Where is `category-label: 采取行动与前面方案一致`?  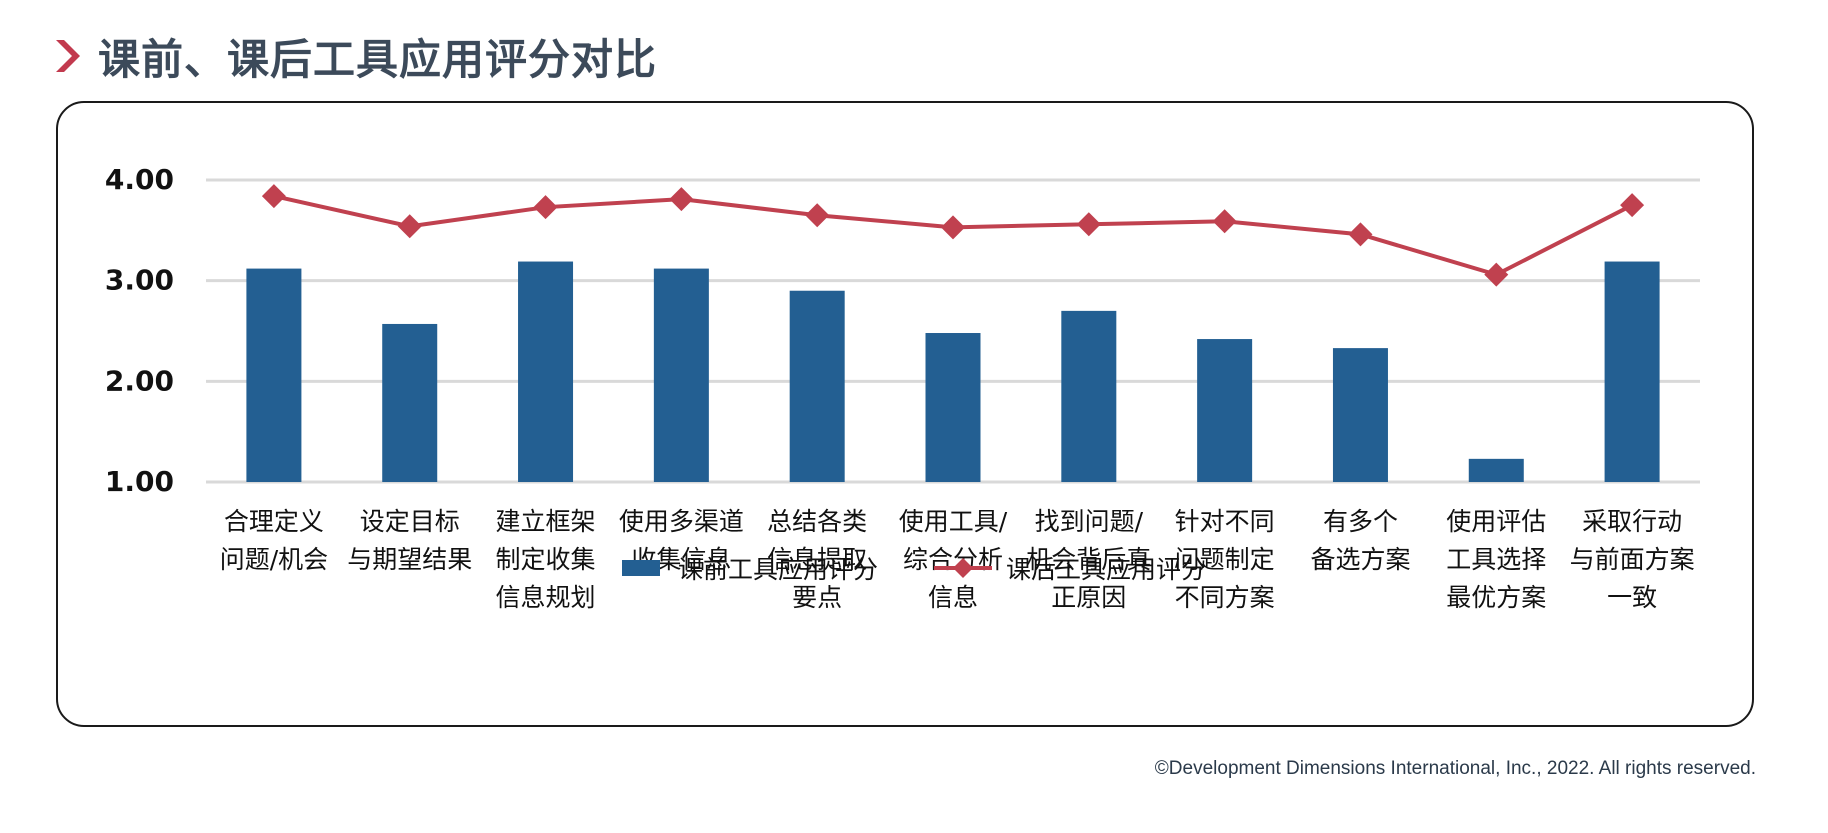
category-label: 采取行动与前面方案一致 is located at coordinates (1632, 560).